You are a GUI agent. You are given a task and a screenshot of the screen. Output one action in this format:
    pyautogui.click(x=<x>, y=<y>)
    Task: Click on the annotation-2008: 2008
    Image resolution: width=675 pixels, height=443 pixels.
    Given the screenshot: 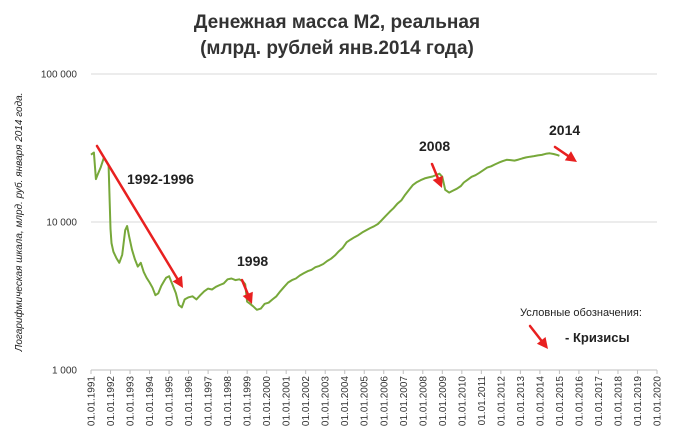 What is the action you would take?
    pyautogui.click(x=434, y=146)
    